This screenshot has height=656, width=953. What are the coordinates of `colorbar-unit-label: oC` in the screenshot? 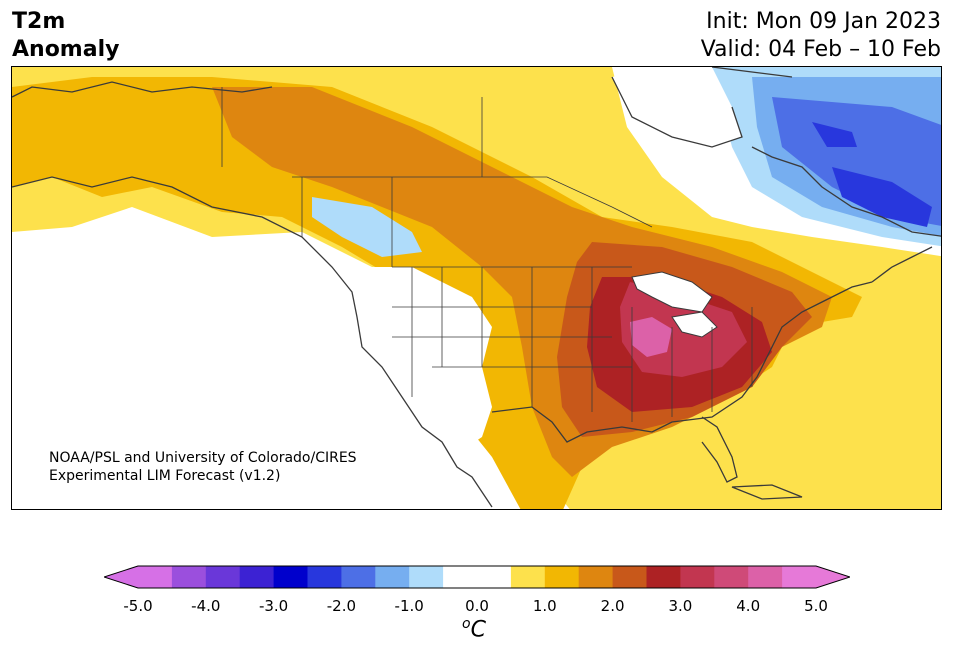 It's located at (474, 629).